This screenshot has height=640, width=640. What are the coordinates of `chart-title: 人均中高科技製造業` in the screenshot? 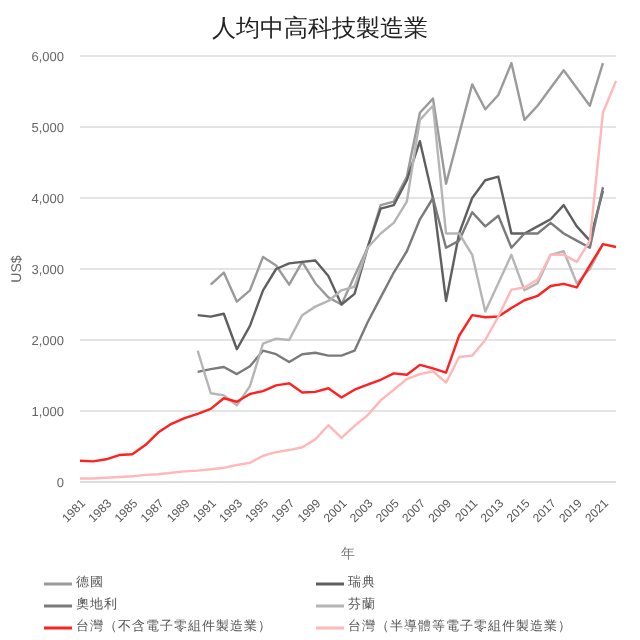 It's located at (320, 29).